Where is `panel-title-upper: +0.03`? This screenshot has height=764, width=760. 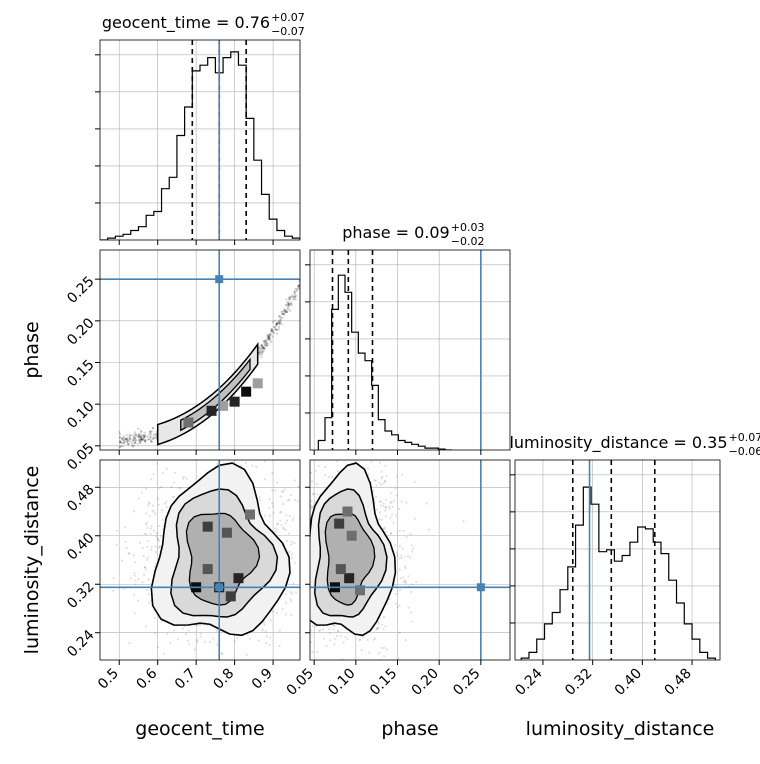
panel-title-upper: +0.03 is located at coordinates (468, 227).